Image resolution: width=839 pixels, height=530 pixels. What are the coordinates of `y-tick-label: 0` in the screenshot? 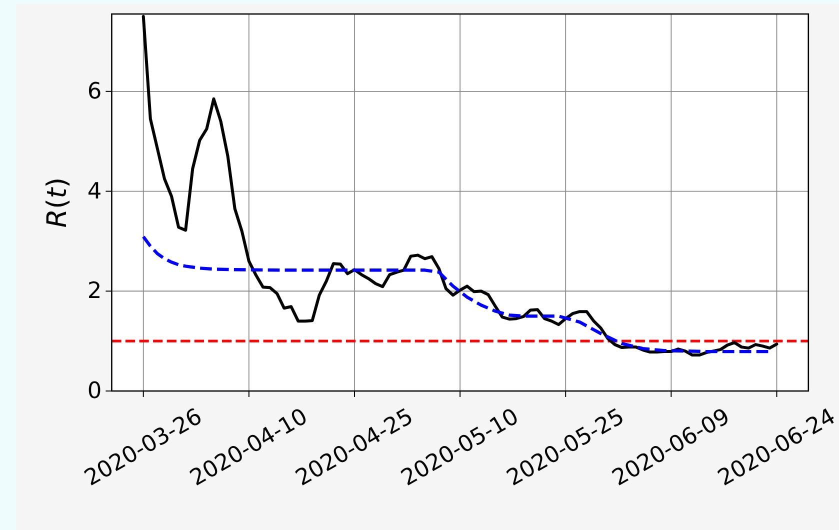 It's located at (94, 391).